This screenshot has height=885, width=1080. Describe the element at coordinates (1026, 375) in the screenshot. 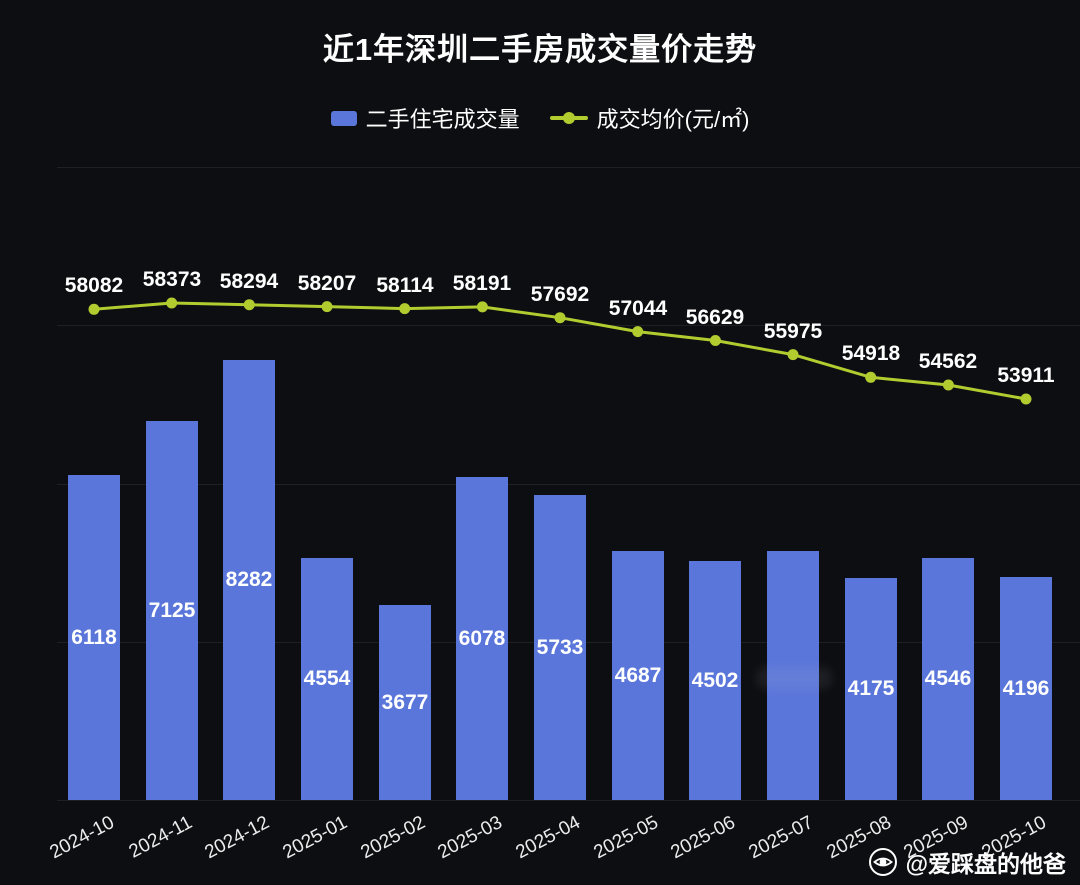

I see `price-value-label: 53911` at that location.